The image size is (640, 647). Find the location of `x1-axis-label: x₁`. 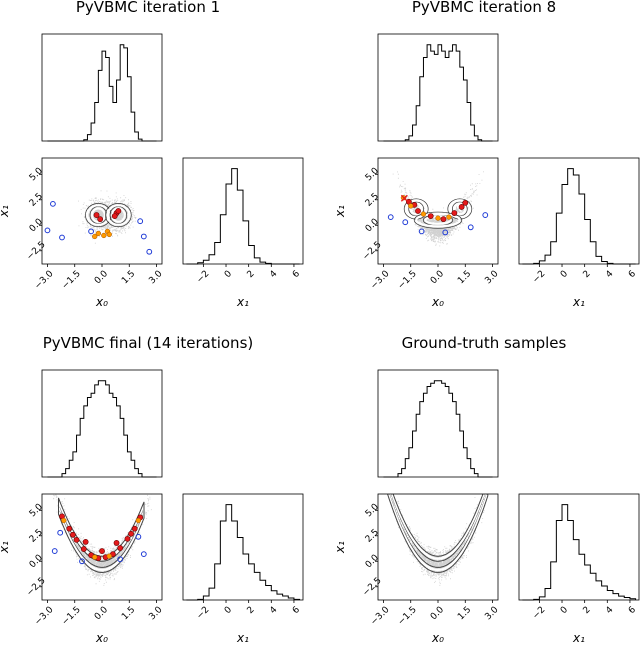

x1-axis-label: x₁ is located at coordinates (5, 547).